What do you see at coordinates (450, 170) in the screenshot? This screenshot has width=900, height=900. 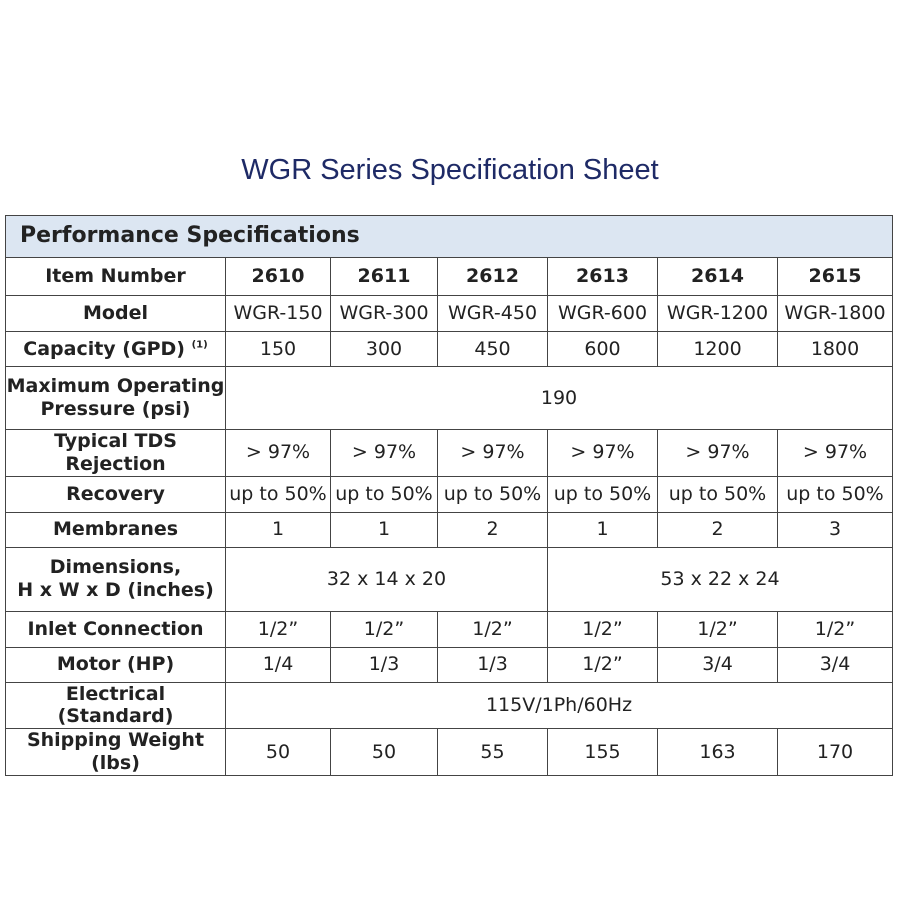 I see `page-title: WGR Series Specification Sheet` at bounding box center [450, 170].